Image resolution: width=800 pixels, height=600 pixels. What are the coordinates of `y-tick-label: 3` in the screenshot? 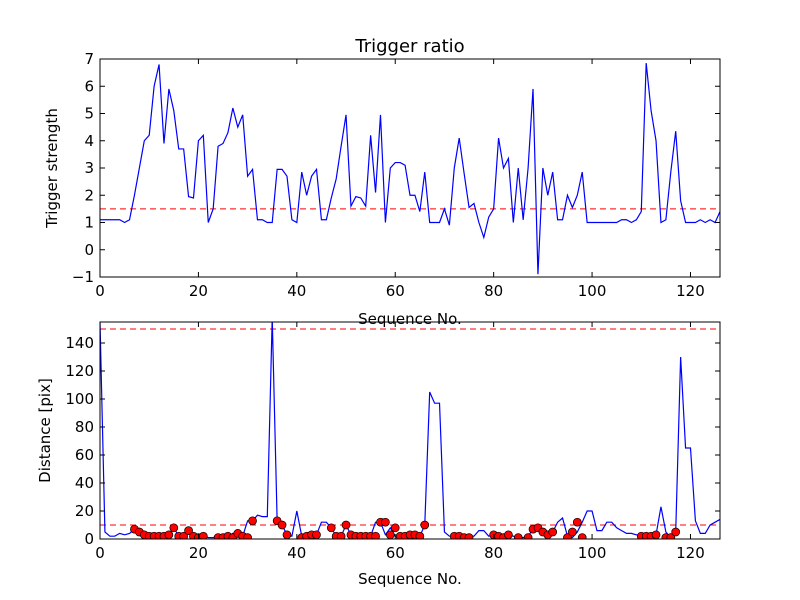 It's located at (89, 168).